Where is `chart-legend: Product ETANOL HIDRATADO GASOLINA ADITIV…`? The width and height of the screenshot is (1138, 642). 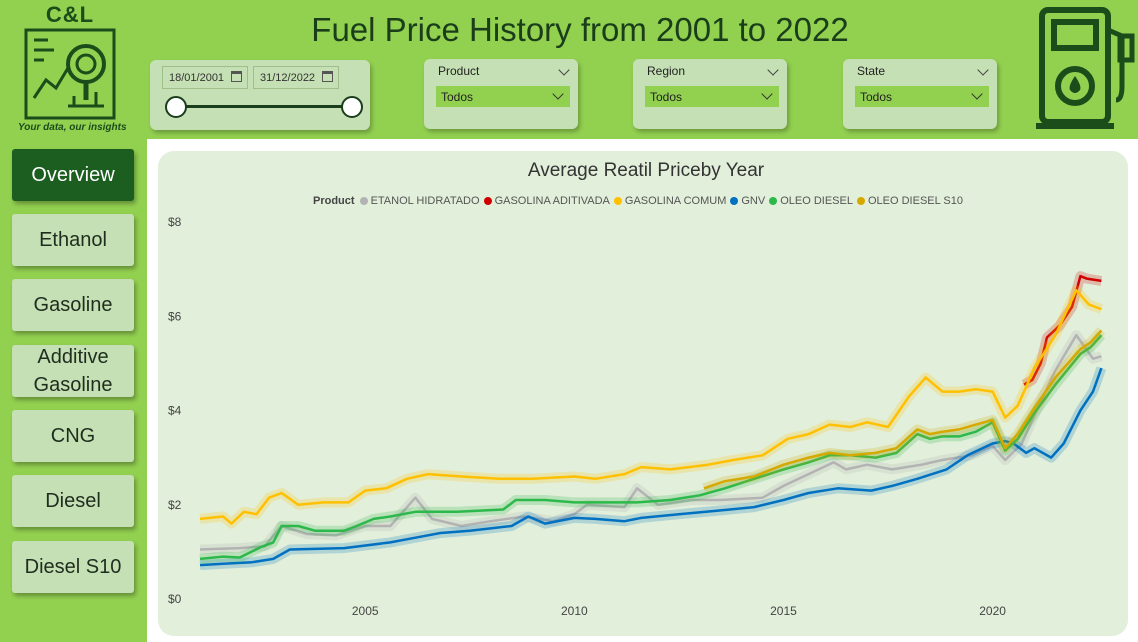 chart-legend: Product ETANOL HIDRATADO GASOLINA ADITIV… is located at coordinates (640, 201).